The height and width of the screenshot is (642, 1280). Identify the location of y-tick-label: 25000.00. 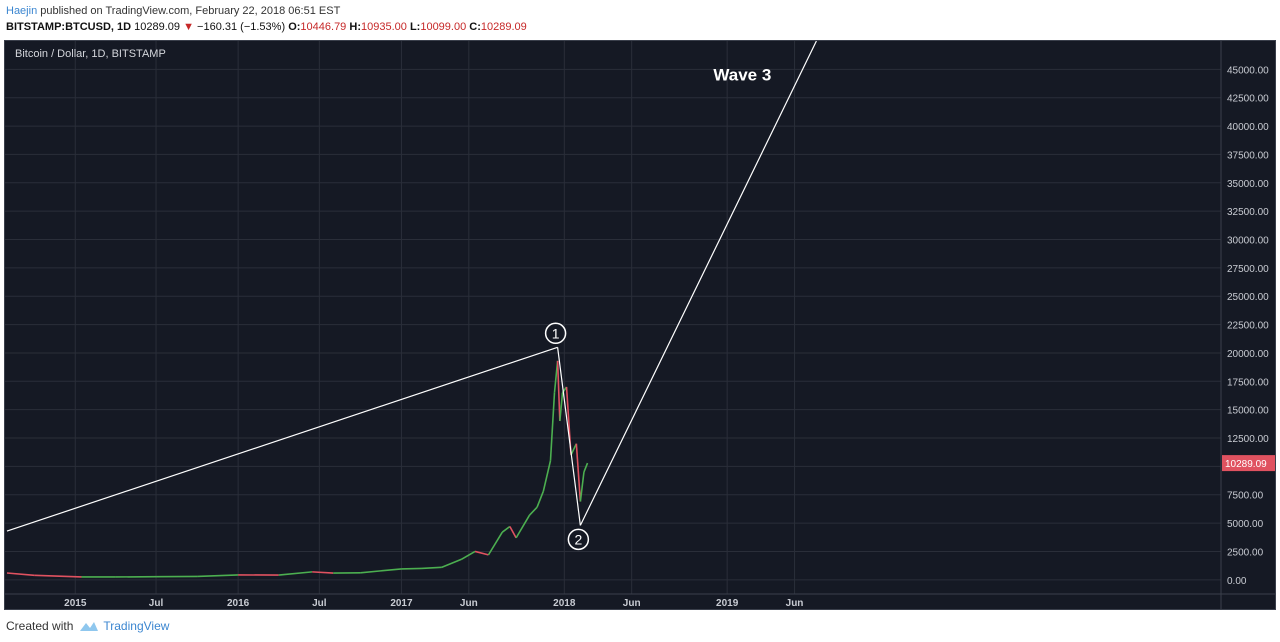
(1248, 297).